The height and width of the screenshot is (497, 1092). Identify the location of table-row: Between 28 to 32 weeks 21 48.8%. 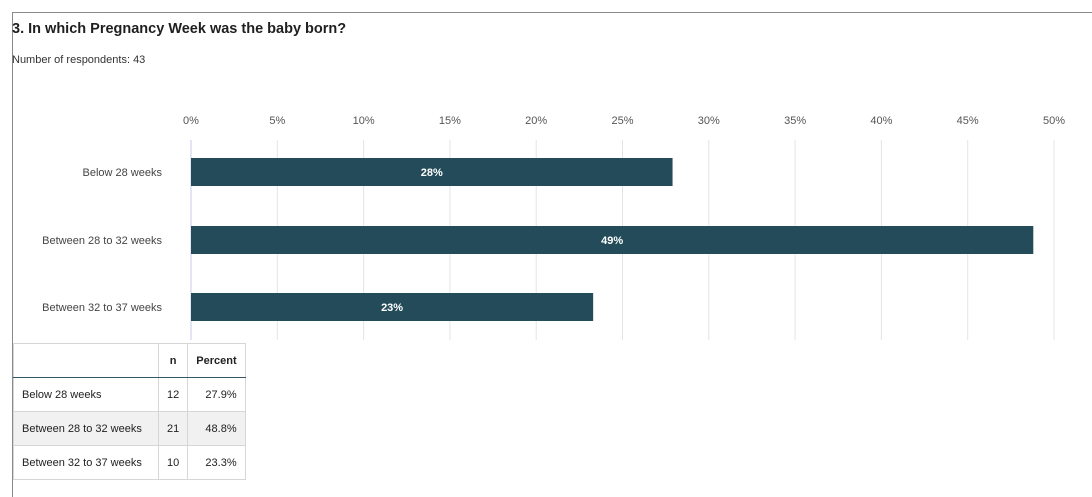
(129, 428).